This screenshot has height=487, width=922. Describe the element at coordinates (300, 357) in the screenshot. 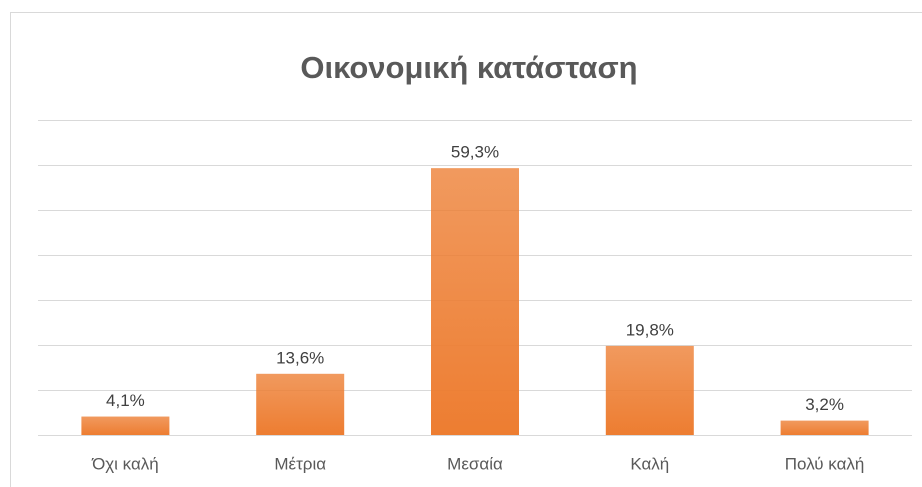

I see `data-label: 13,6%` at that location.